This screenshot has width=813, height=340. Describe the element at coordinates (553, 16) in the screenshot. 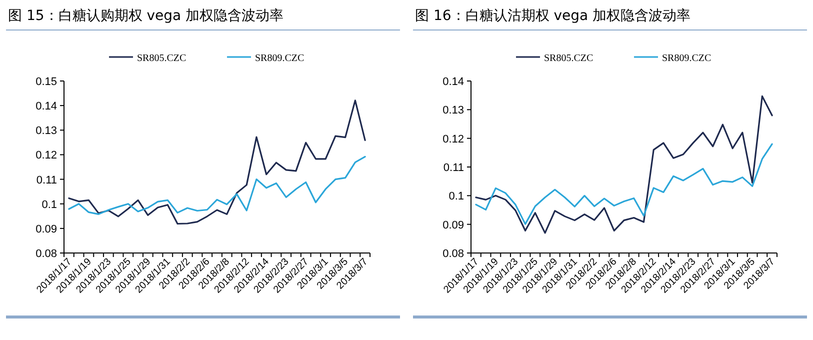

I see `chart-title: 图 16：白糖认沽期权 vega 加权隐含波动率` at that location.